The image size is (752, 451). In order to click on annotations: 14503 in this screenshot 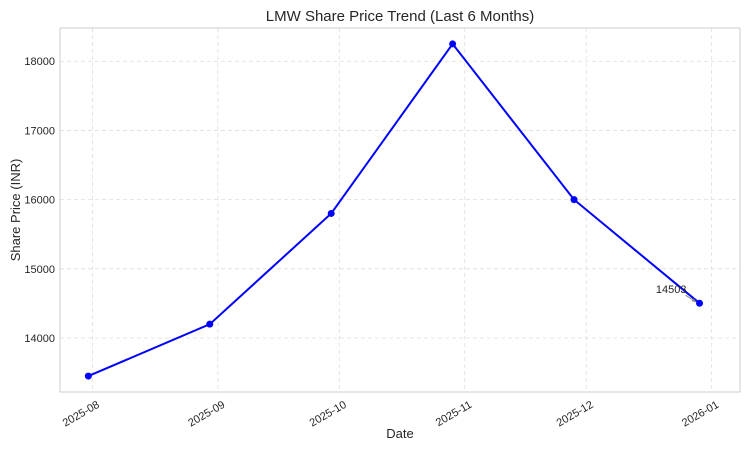, I will do `click(676, 293)`.